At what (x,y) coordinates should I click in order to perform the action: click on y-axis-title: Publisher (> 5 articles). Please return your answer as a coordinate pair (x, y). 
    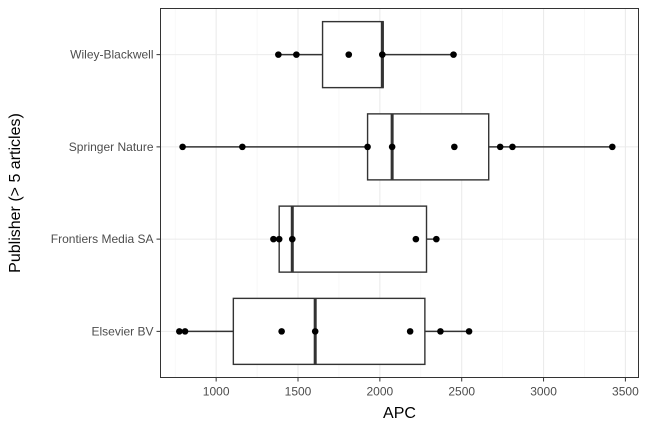
    Looking at the image, I should click on (15, 193).